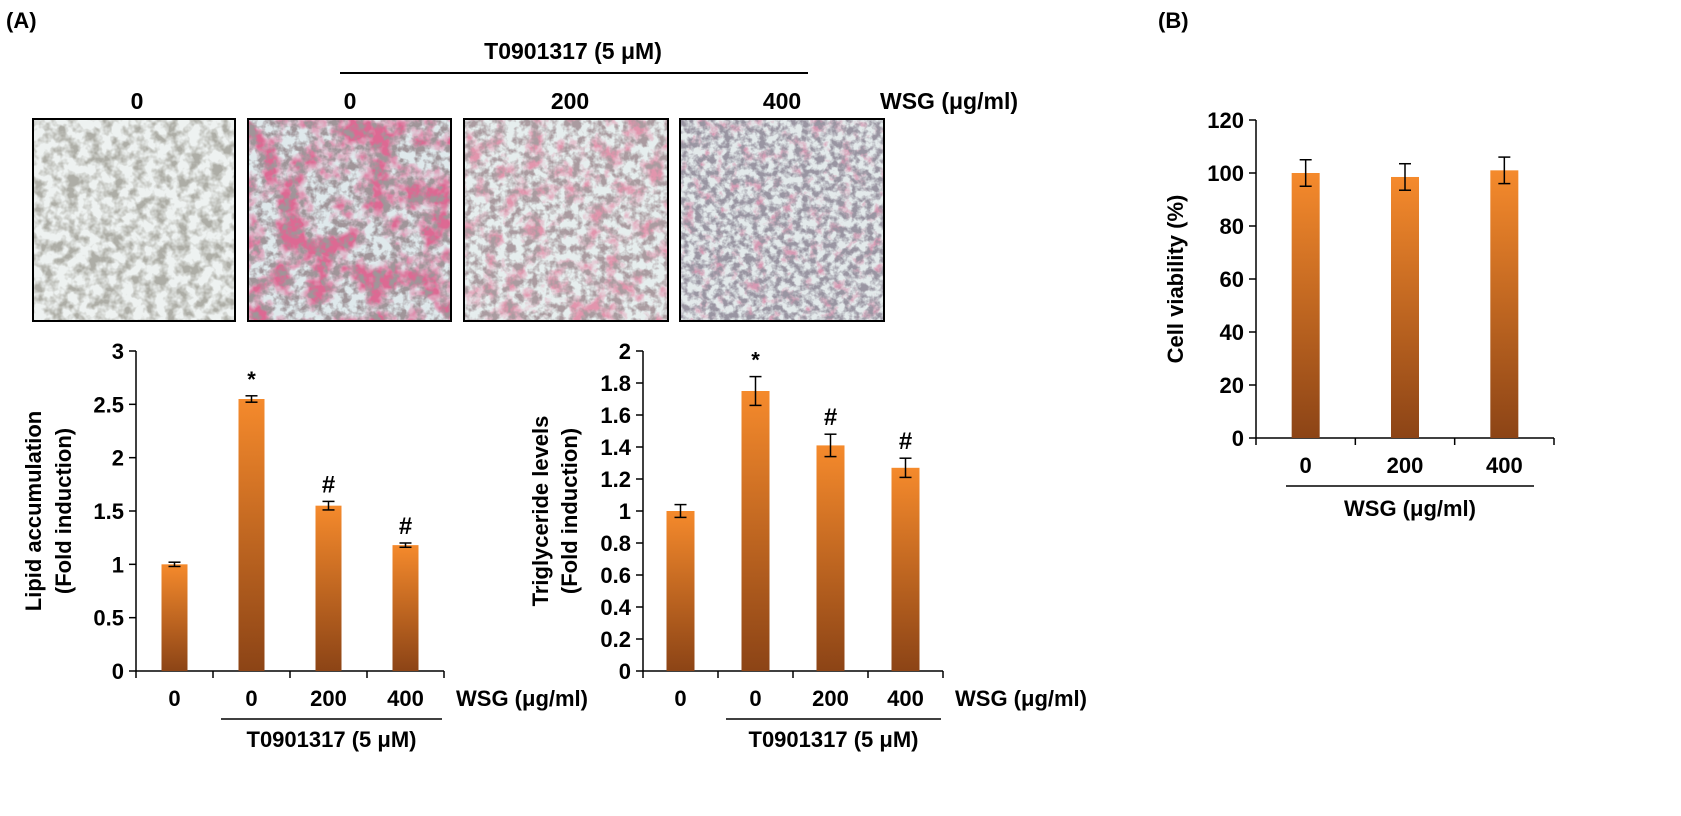 This screenshot has height=816, width=1681. I want to click on micrograph-wsg400-image, so click(782, 220).